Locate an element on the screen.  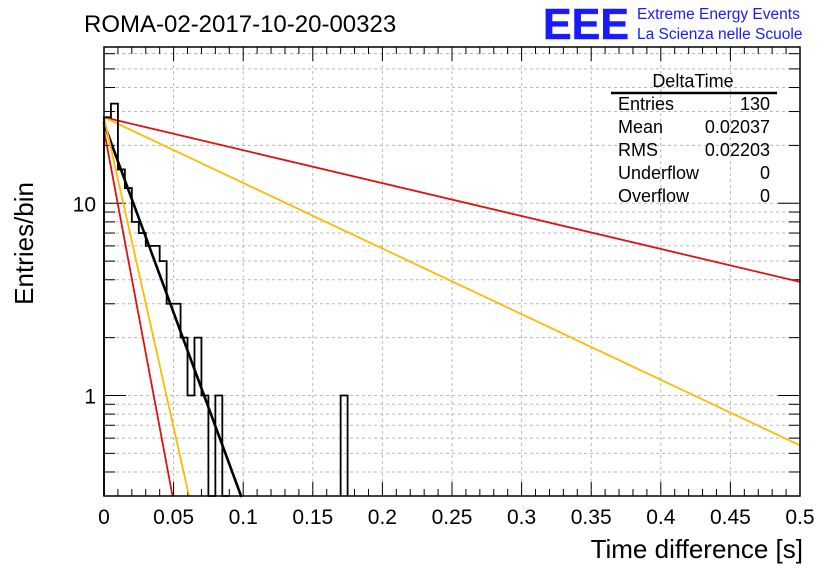
logo-line-1: Extreme Energy Events is located at coordinates (718, 14).